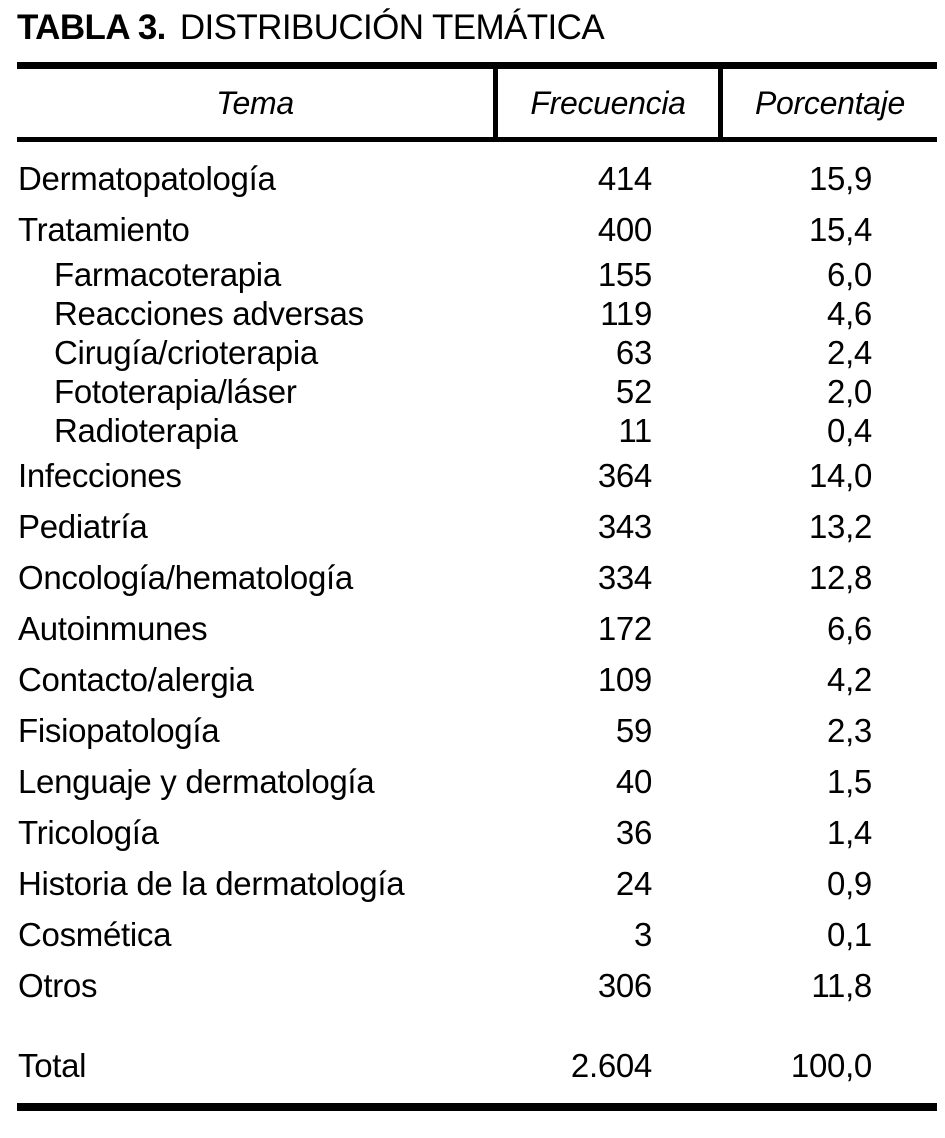  I want to click on table-caption: TABLA 3. DISTRIBUCIÓN TEMÁTICA, so click(311, 28).